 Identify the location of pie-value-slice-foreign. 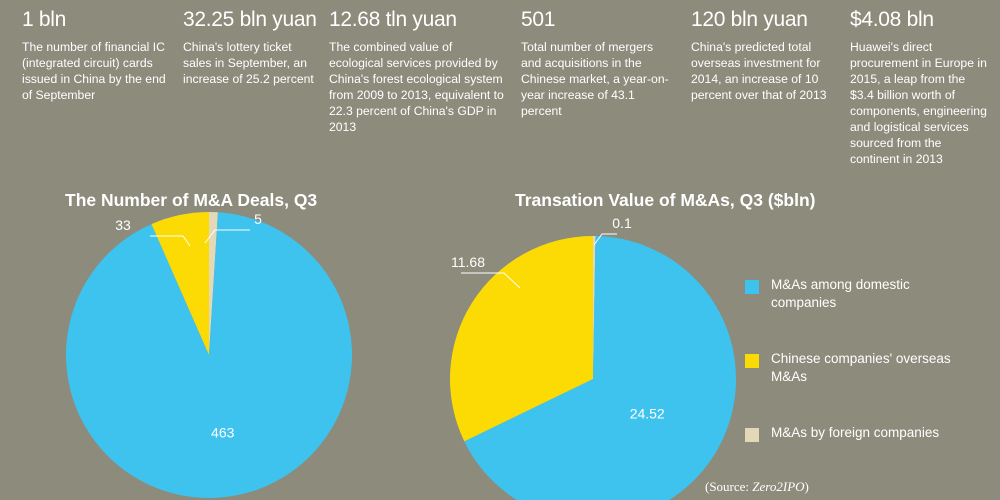
(594, 307).